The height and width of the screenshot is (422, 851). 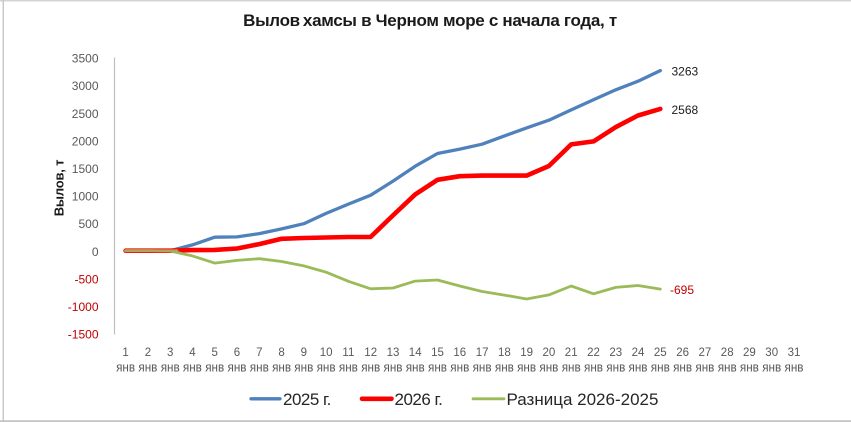 I want to click on svg-text: 2026 г., so click(x=419, y=399).